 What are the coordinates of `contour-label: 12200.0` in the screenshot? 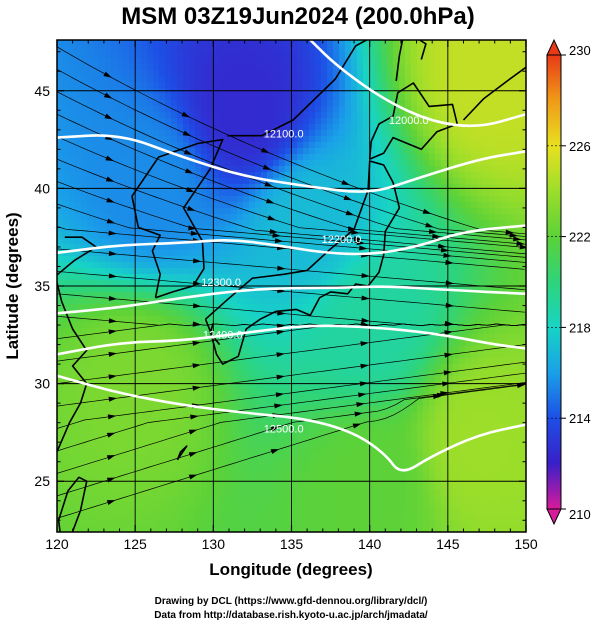 It's located at (342, 240).